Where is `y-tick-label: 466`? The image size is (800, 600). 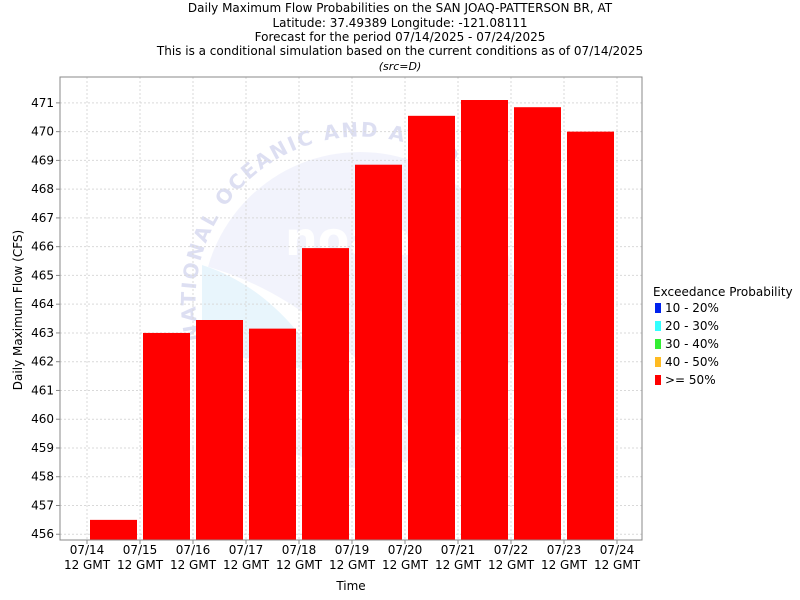 y-tick-label: 466 is located at coordinates (42, 247).